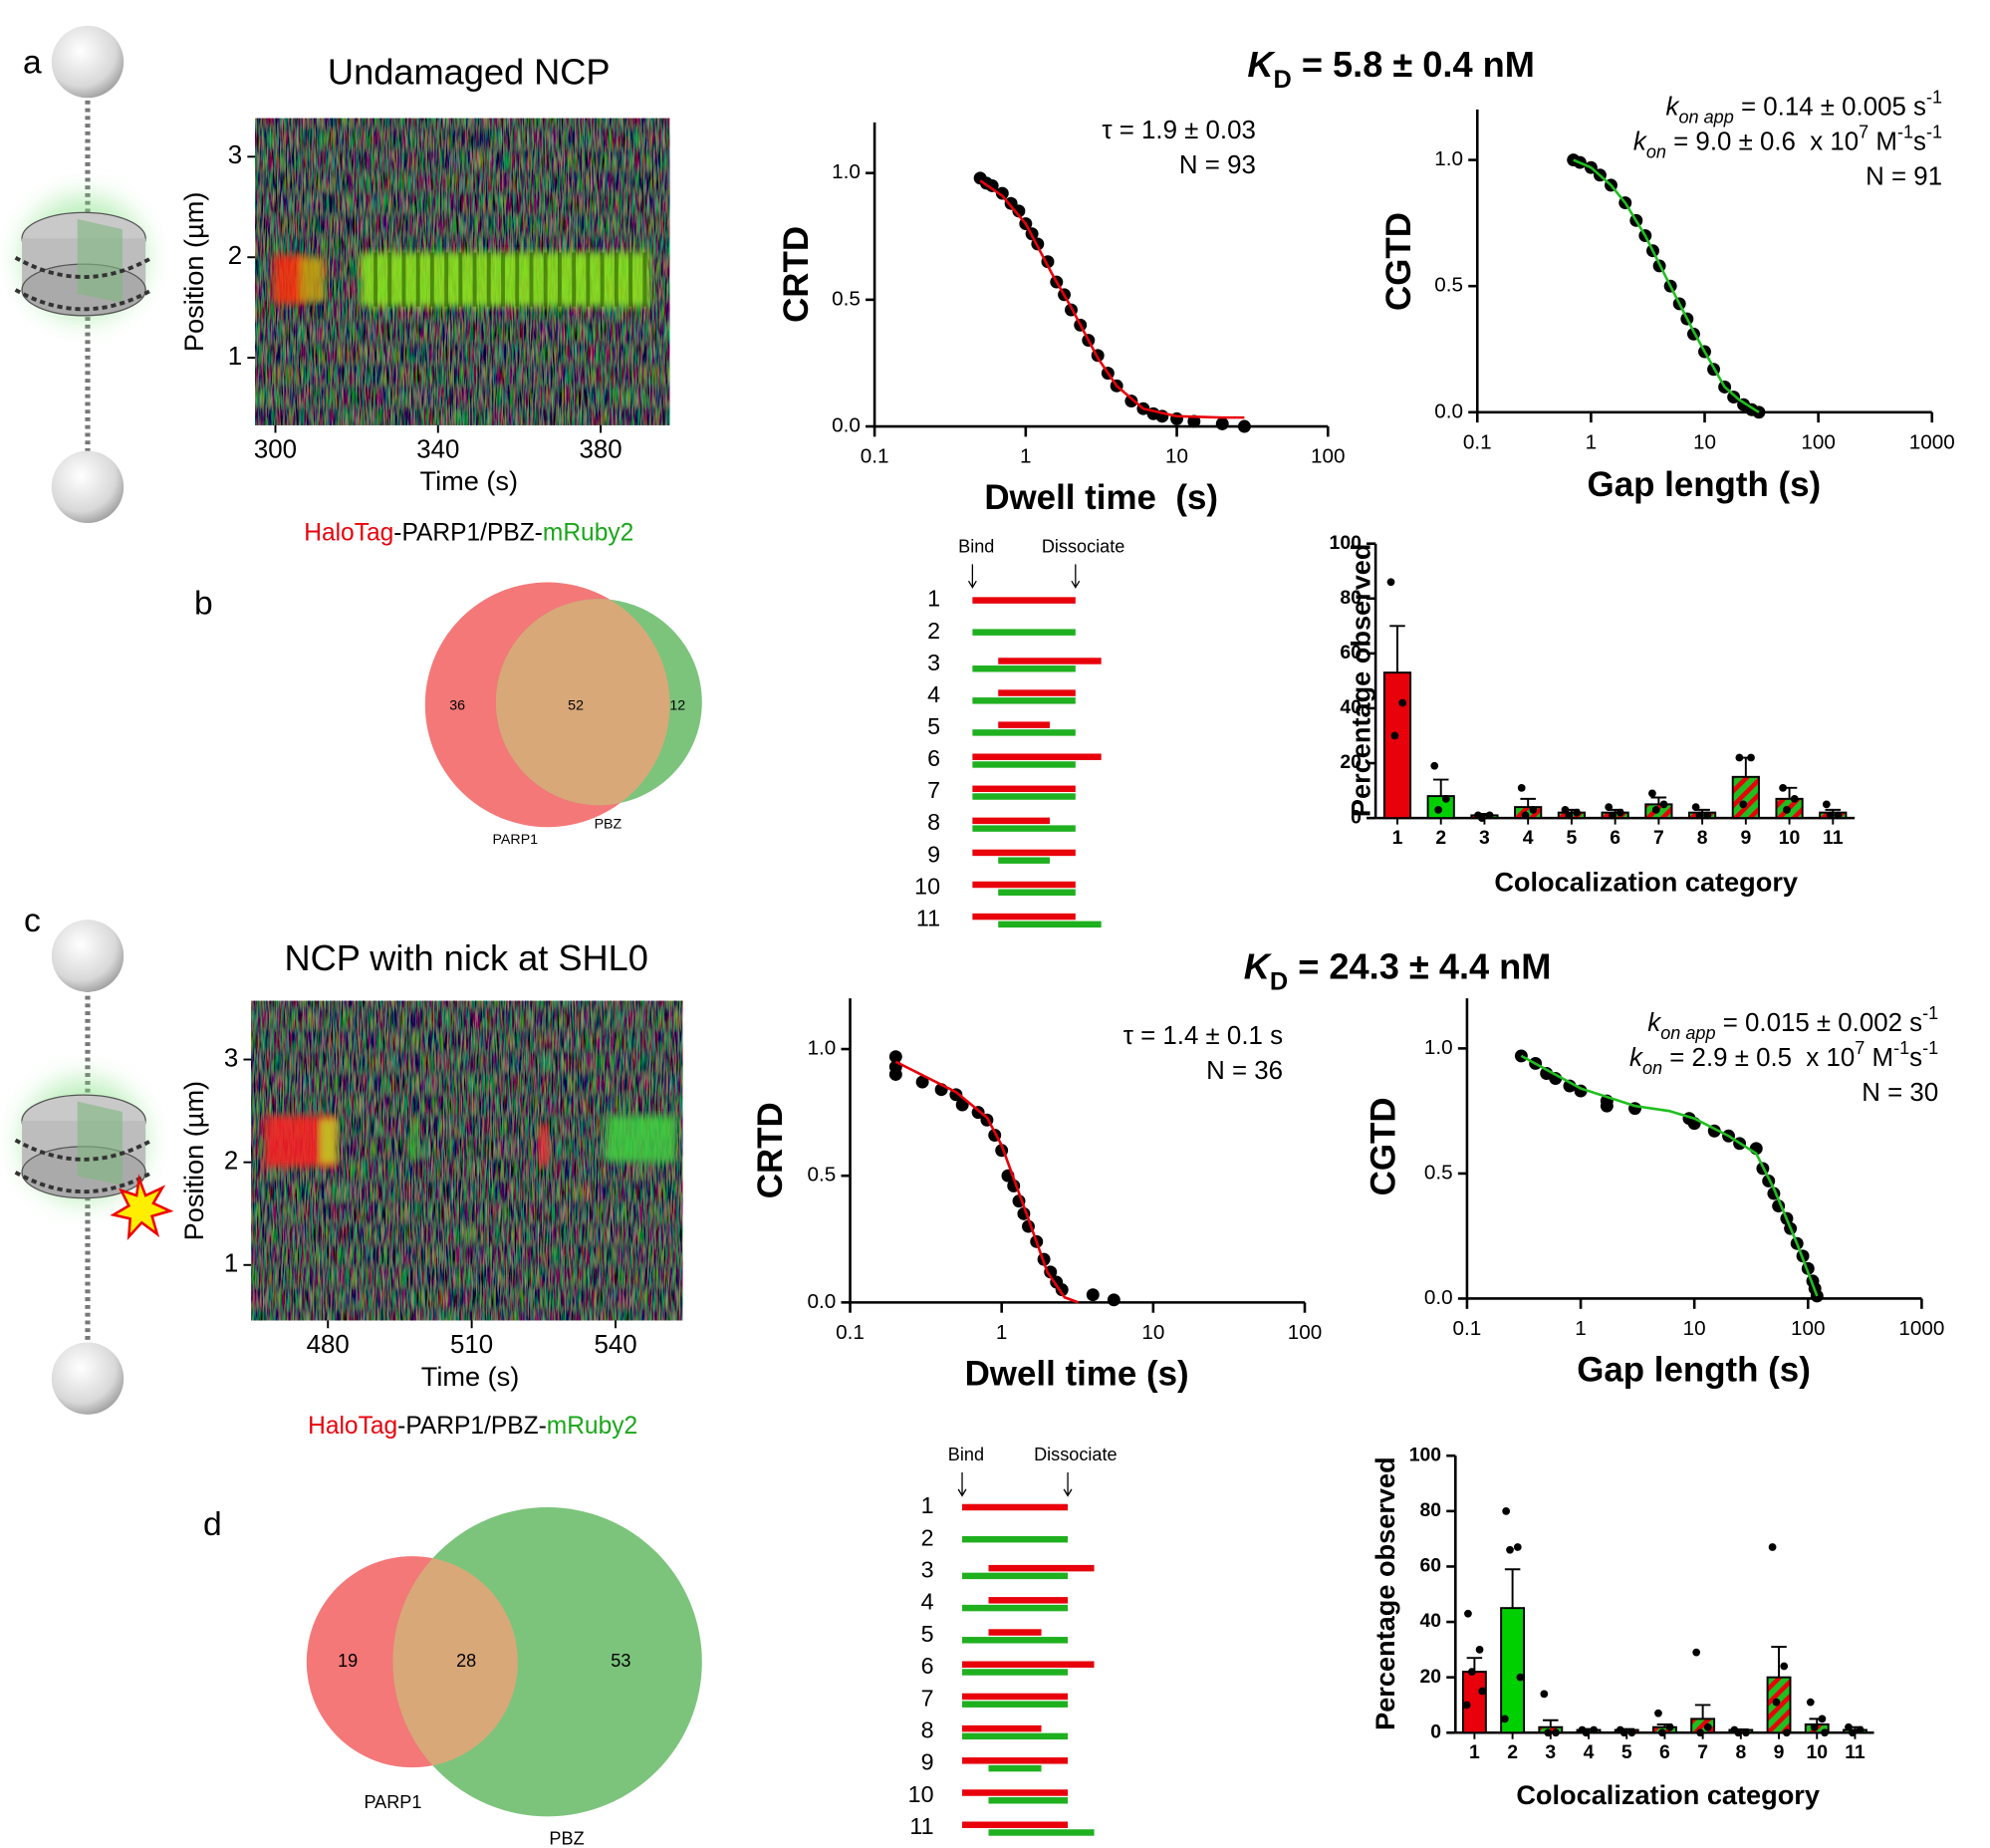 This screenshot has height=1848, width=1990. Describe the element at coordinates (473, 1427) in the screenshot. I see `caption: HaloTag-PARP1/PBZ-mRuby2` at that location.